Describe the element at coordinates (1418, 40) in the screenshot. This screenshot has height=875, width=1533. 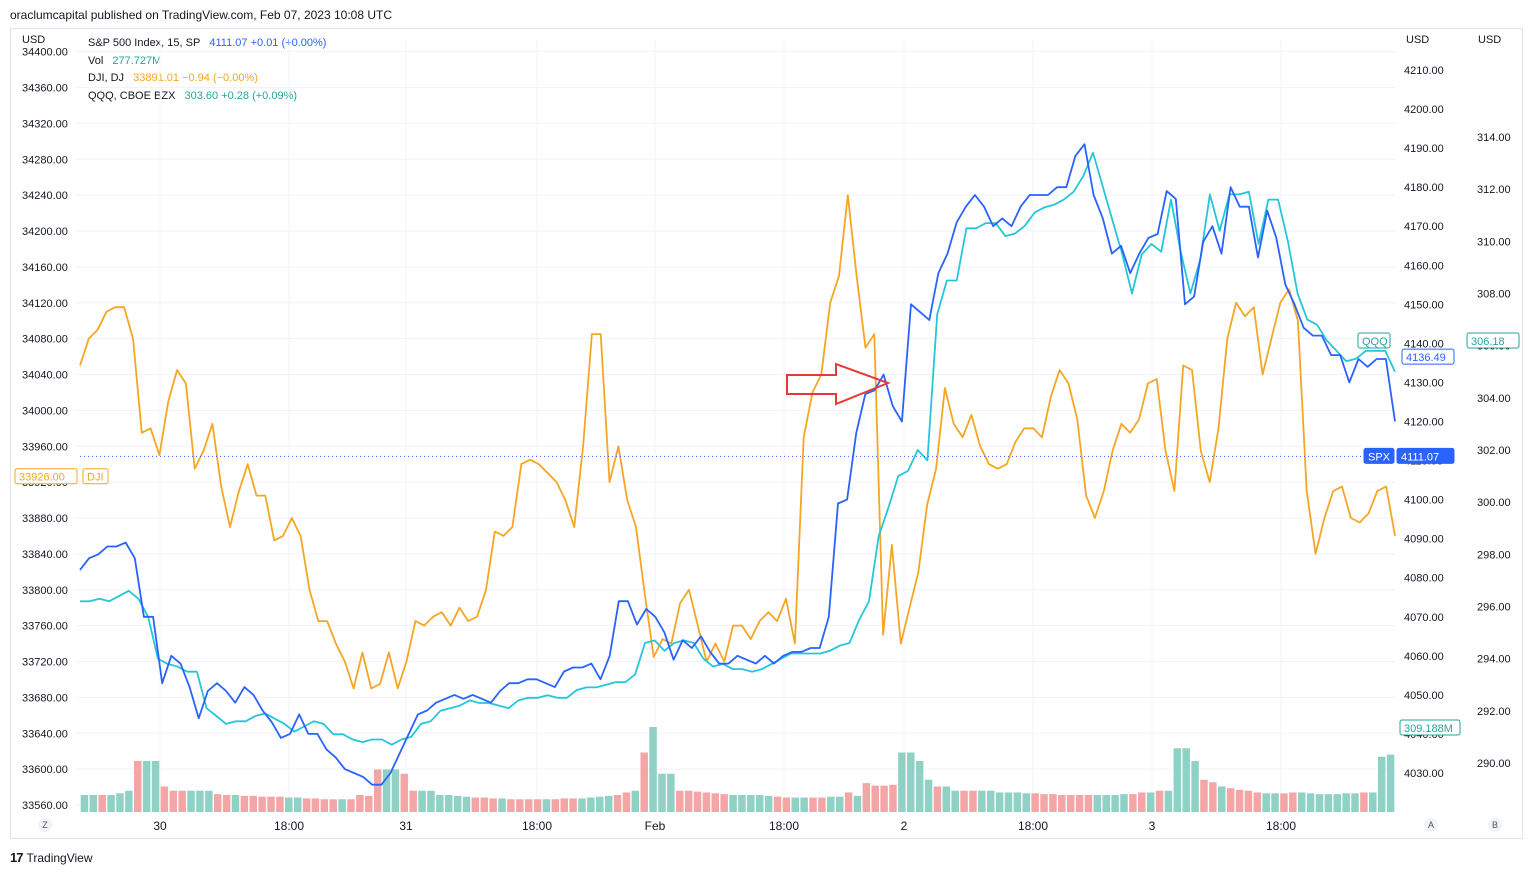
I see `right-axis-unit-spx: USD` at that location.